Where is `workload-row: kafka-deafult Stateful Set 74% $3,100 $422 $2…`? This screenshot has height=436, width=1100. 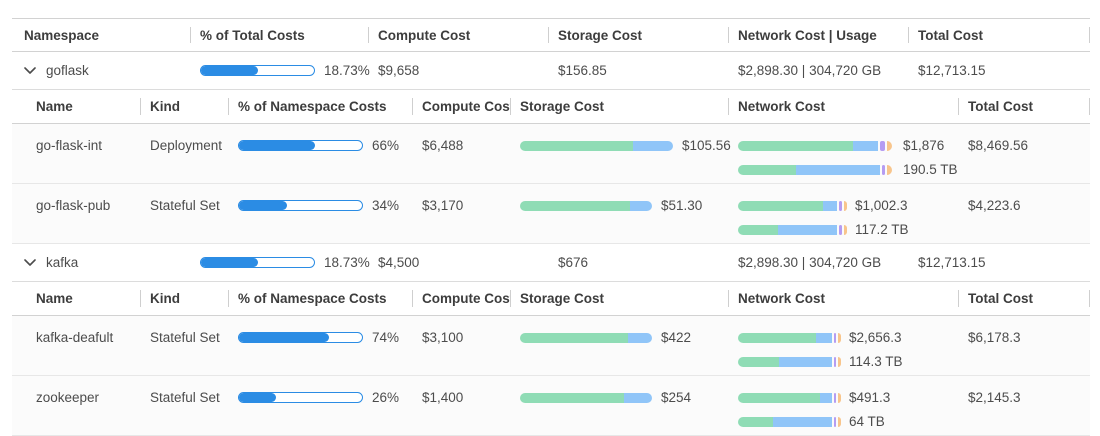
workload-row: kafka-deafult Stateful Set 74% $3,100 $422 $2… is located at coordinates (551, 346).